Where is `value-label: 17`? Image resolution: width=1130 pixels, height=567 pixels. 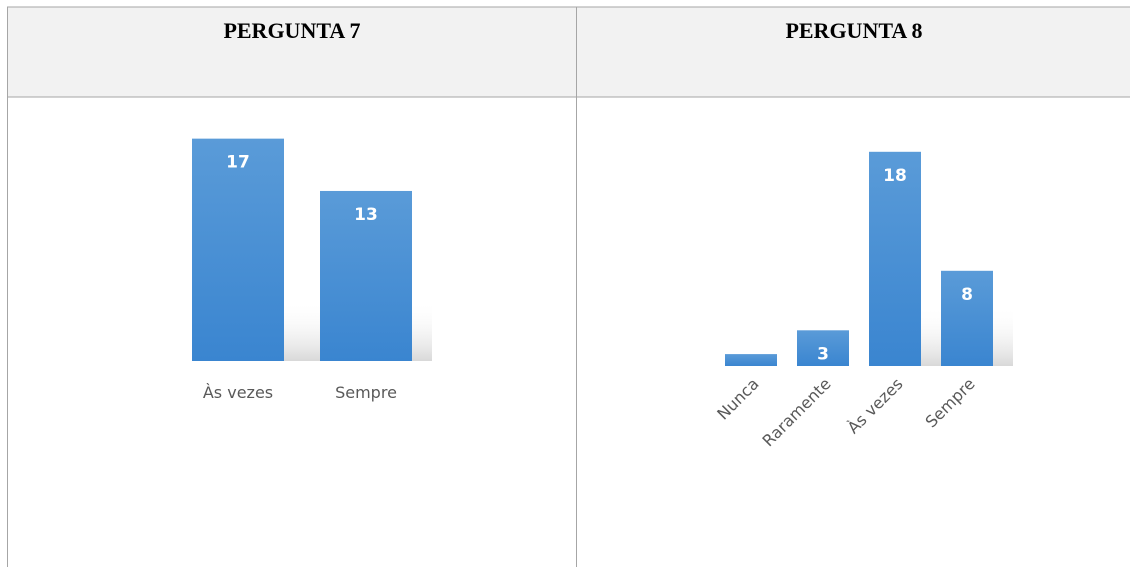
value-label: 17 is located at coordinates (238, 163).